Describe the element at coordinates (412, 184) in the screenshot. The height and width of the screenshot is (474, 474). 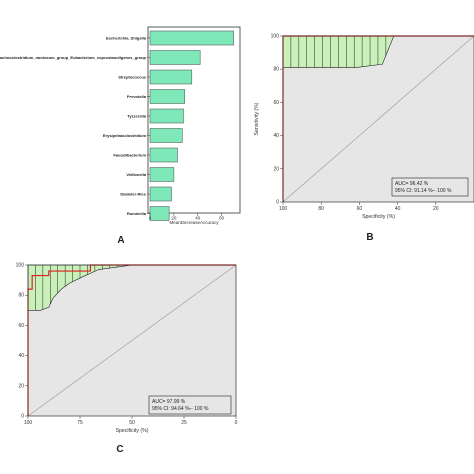
I see `auc-value: AUC= 96.42 %` at that location.